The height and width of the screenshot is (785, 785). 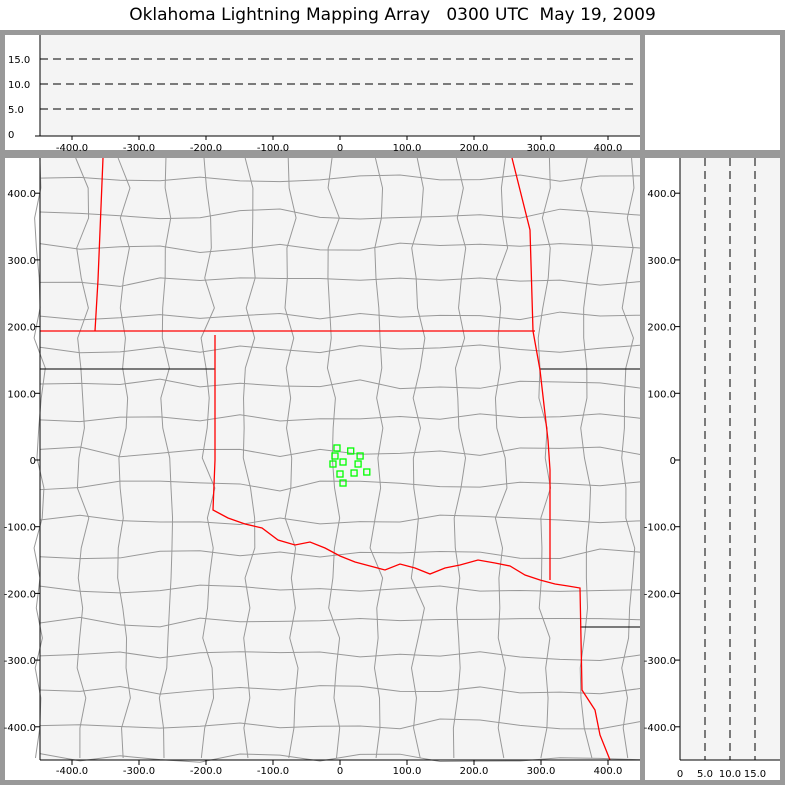 What do you see at coordinates (340, 85) in the screenshot?
I see `top-plot-area` at bounding box center [340, 85].